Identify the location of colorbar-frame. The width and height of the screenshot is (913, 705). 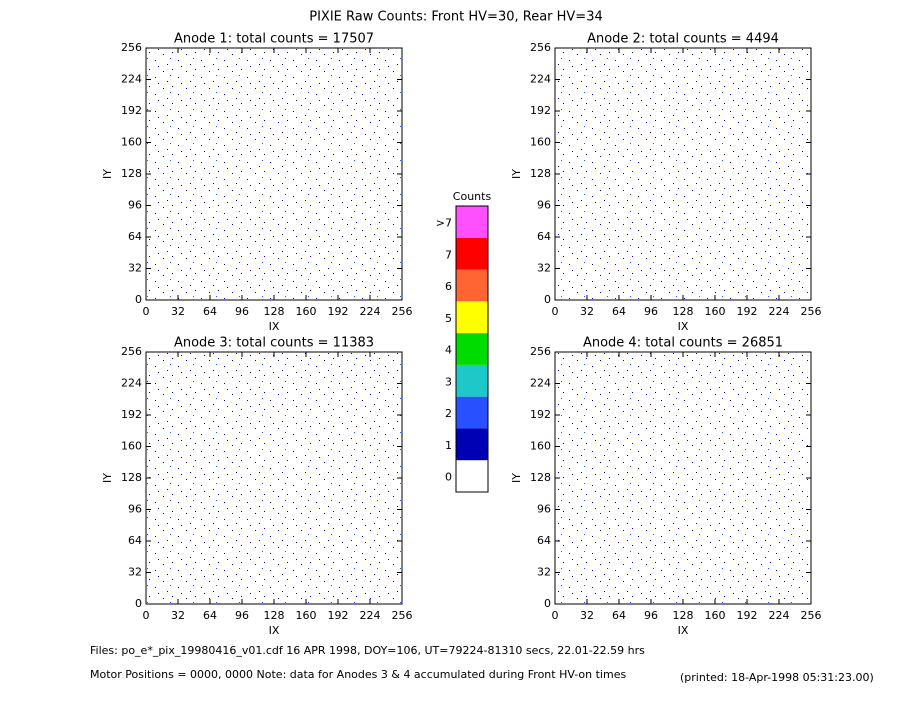
(472, 349).